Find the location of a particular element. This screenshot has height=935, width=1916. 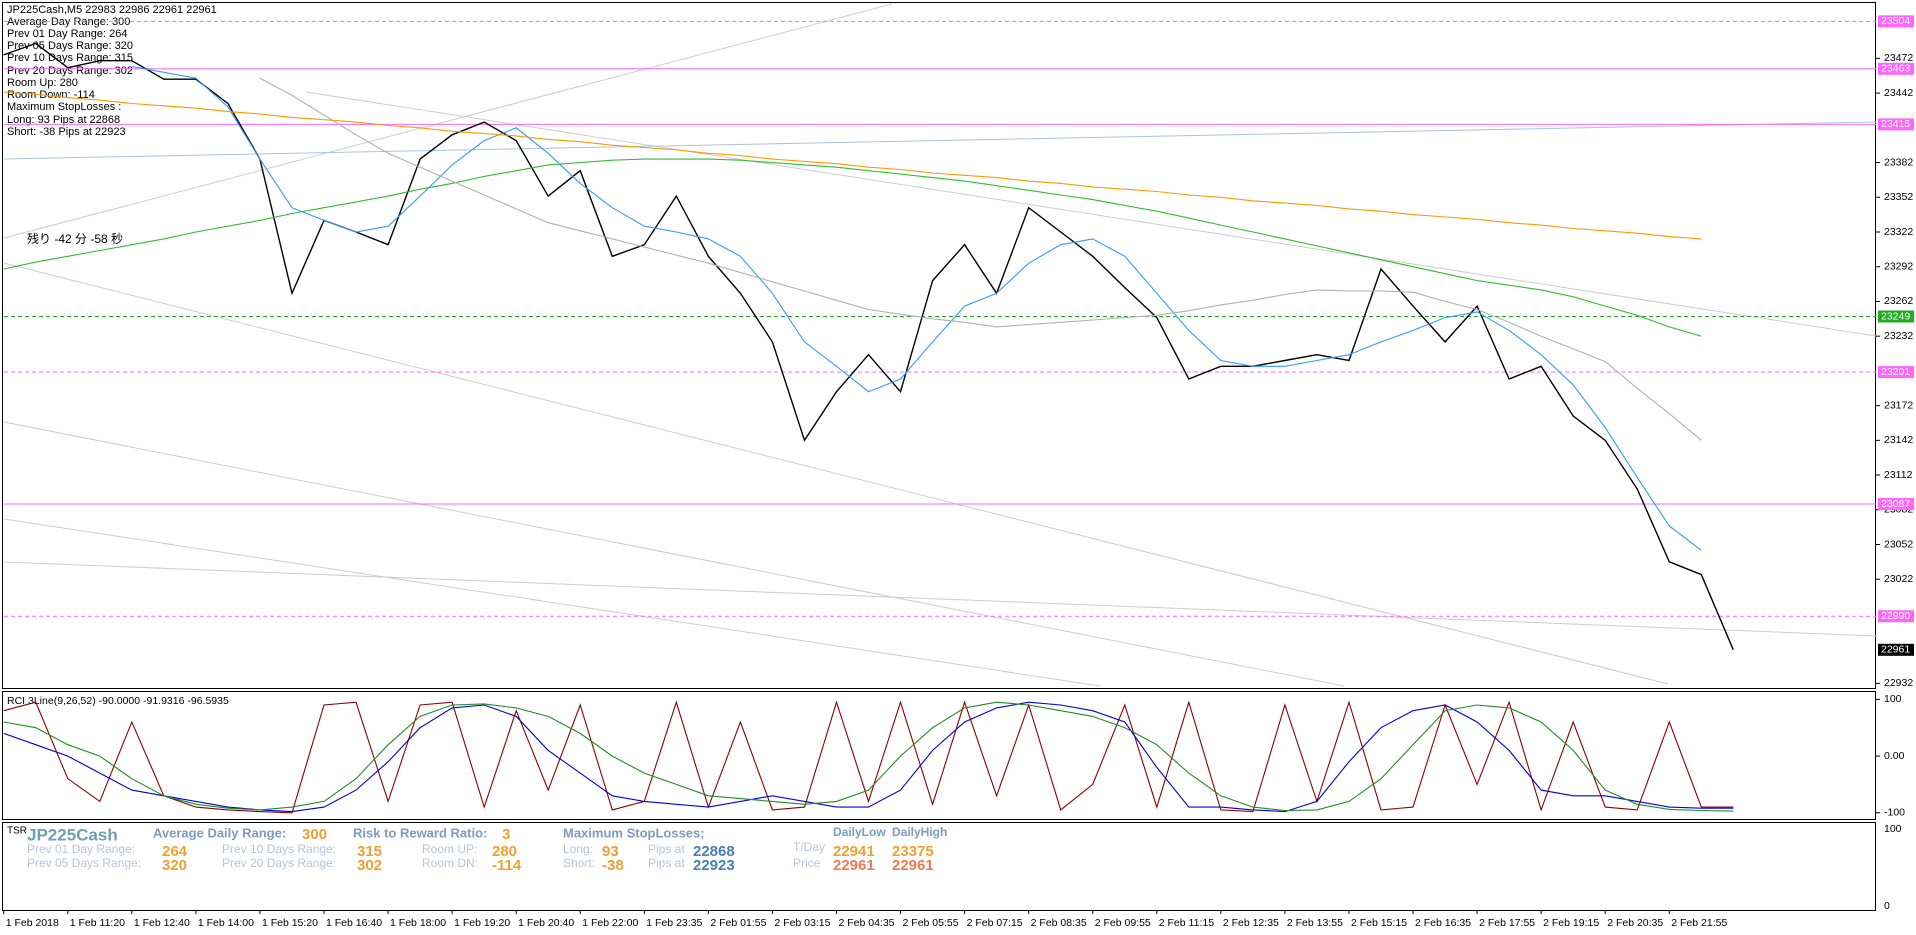

x-tick-label: 1 Feb 23:35 is located at coordinates (674, 923).